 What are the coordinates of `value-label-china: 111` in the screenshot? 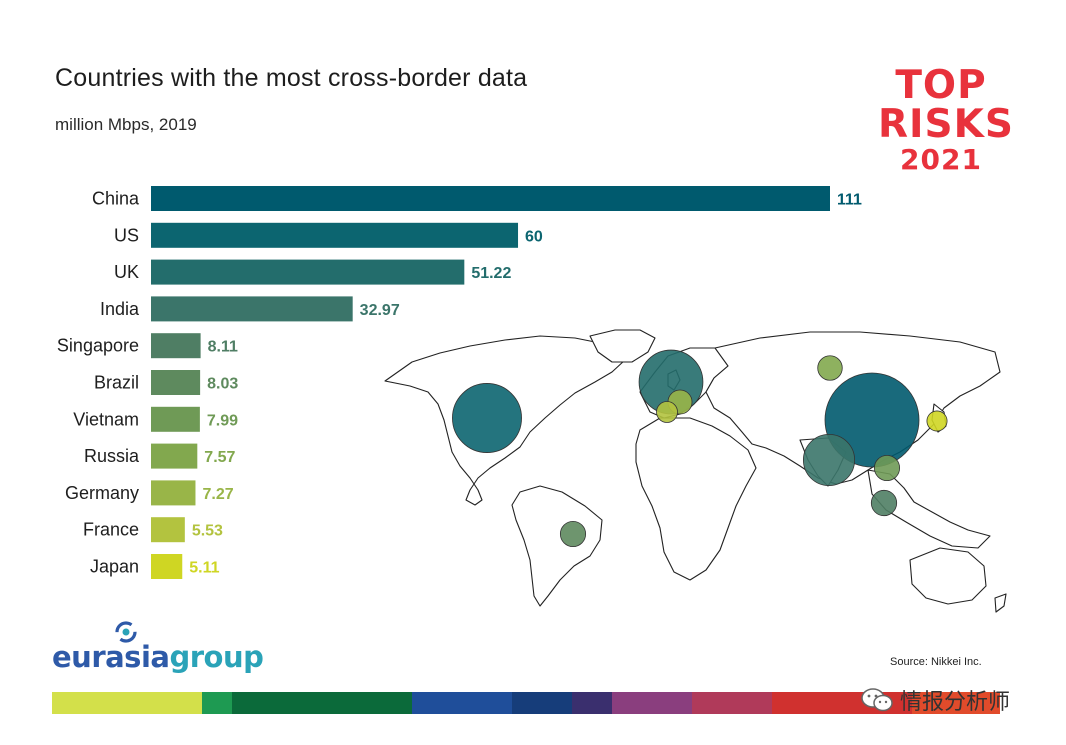 It's located at (849, 200).